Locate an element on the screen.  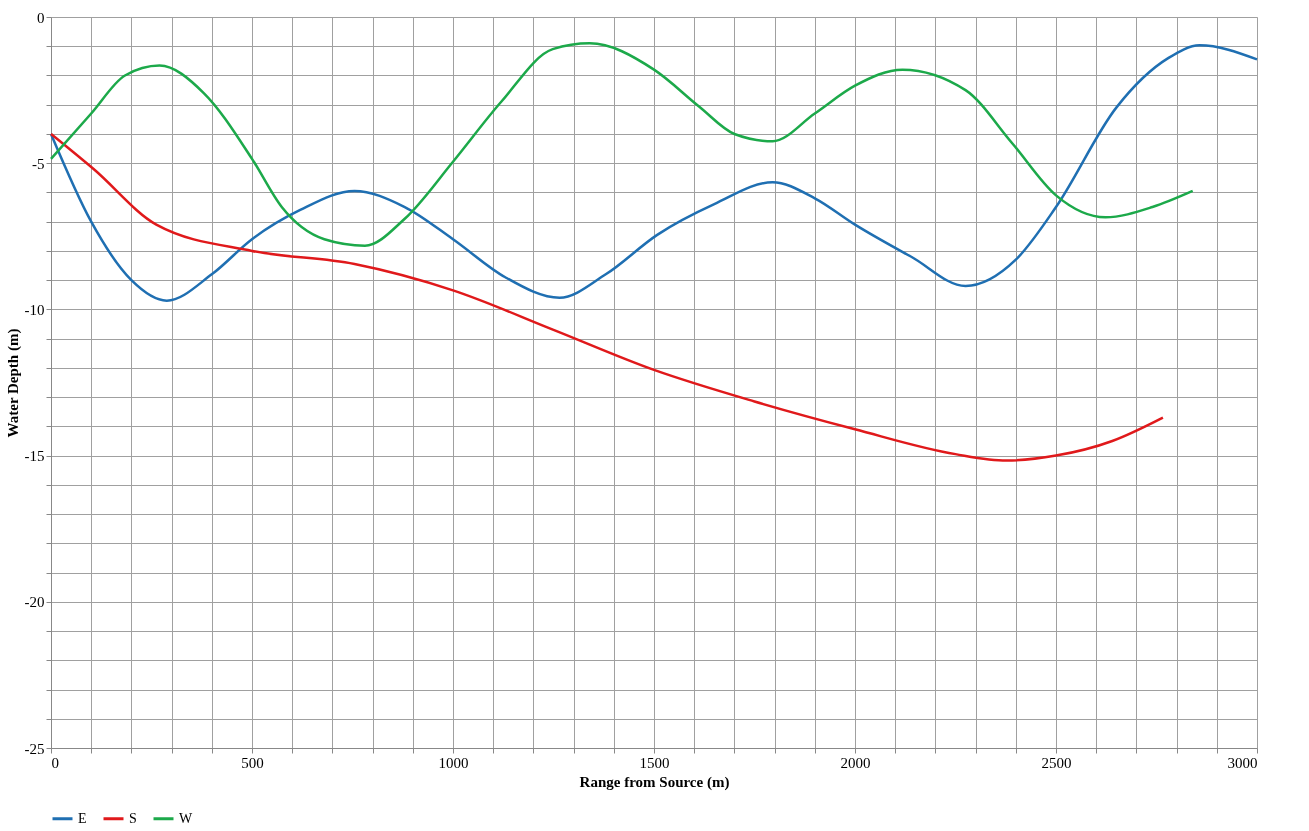
legend-label: S is located at coordinates (133, 818).